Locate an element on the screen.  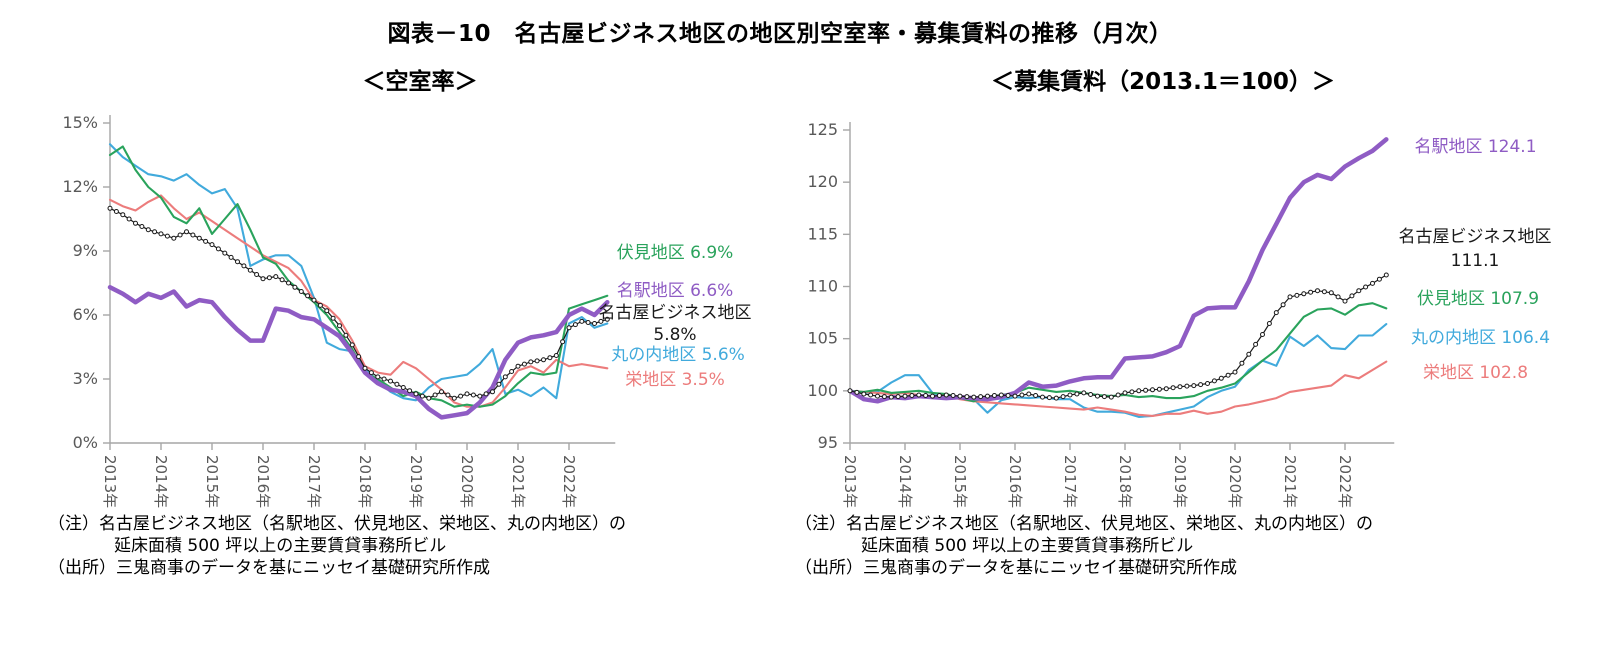
footnote-right-line3: （出所）三鬼商事のデータを基にニッセイ基礎研究所作成 is located at coordinates (1016, 567).